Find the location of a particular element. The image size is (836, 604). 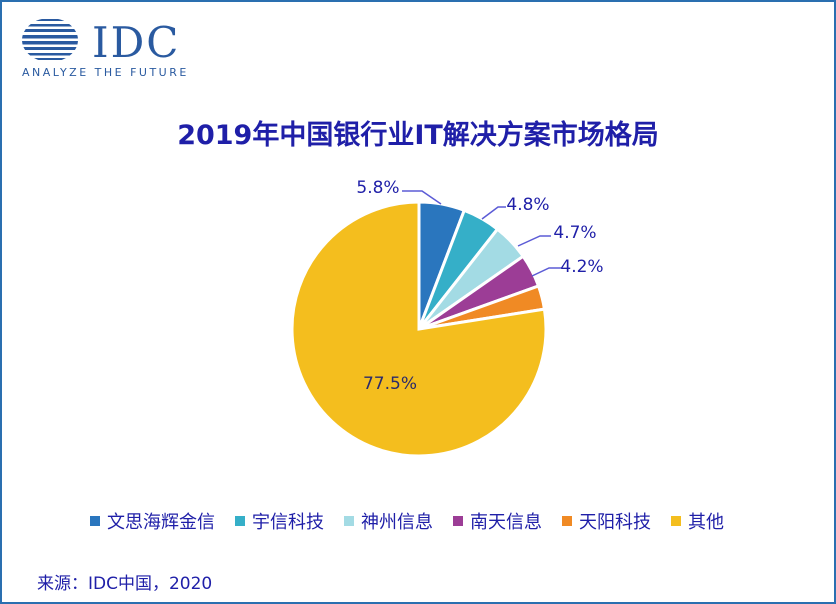

legend-label-1: 宇信科技 is located at coordinates (288, 522).